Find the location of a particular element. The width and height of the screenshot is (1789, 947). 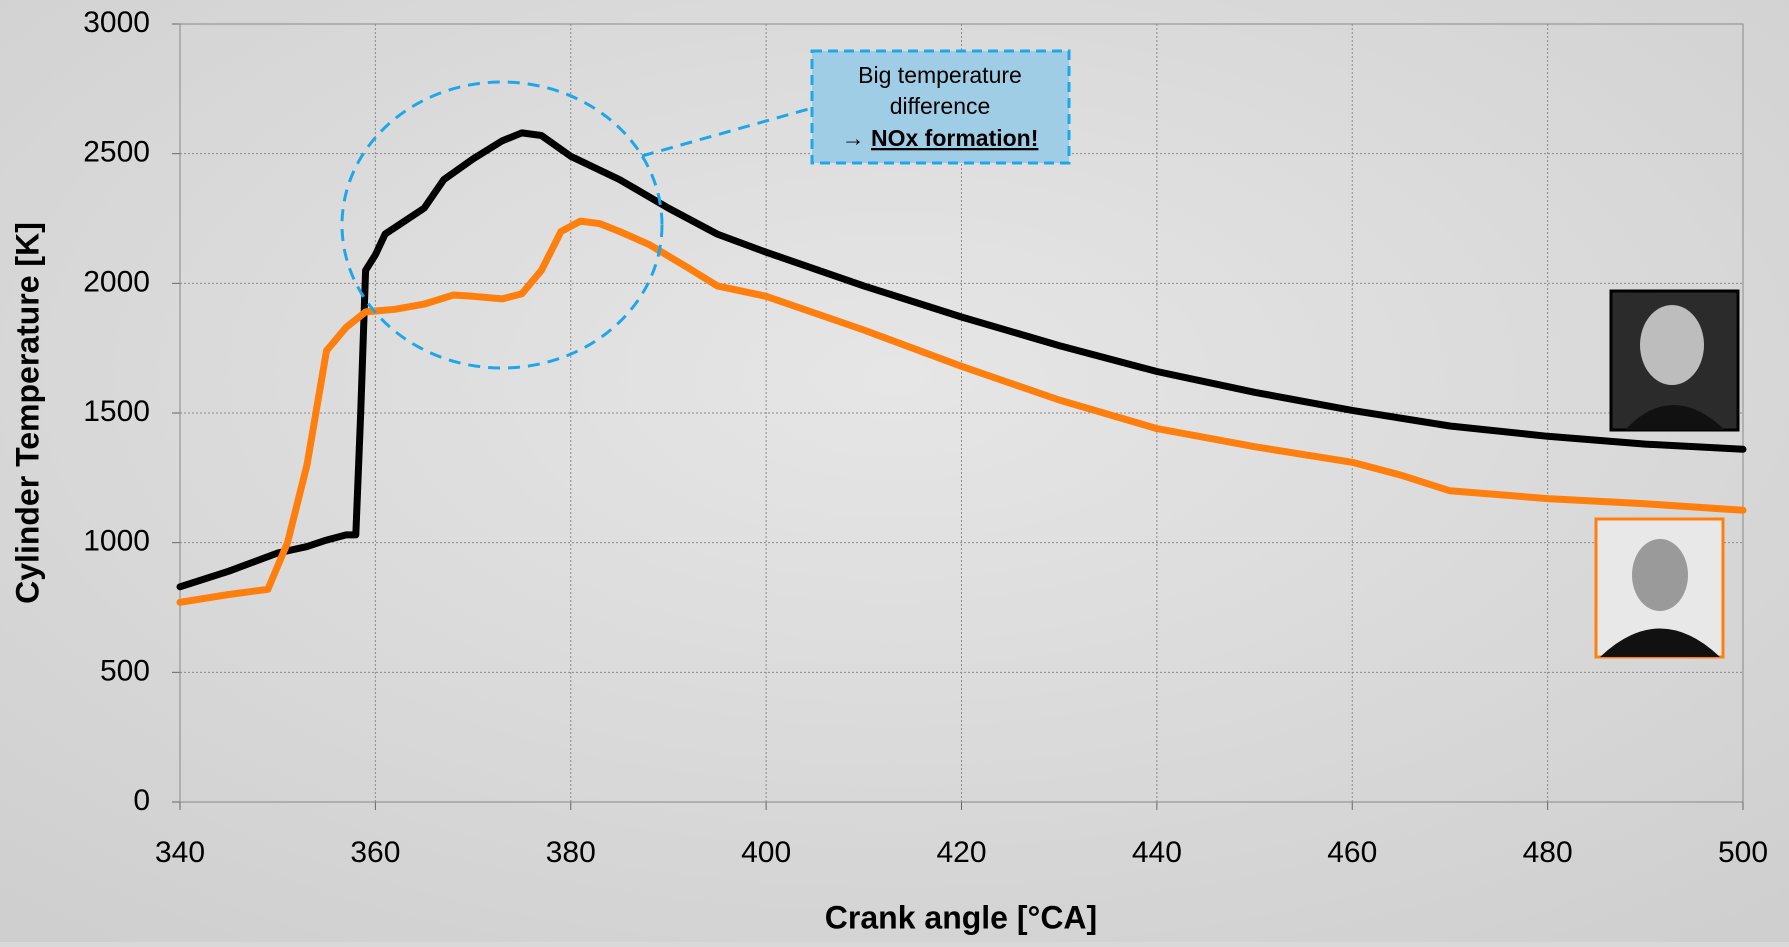

y-tick-label: 1500 is located at coordinates (116, 411).